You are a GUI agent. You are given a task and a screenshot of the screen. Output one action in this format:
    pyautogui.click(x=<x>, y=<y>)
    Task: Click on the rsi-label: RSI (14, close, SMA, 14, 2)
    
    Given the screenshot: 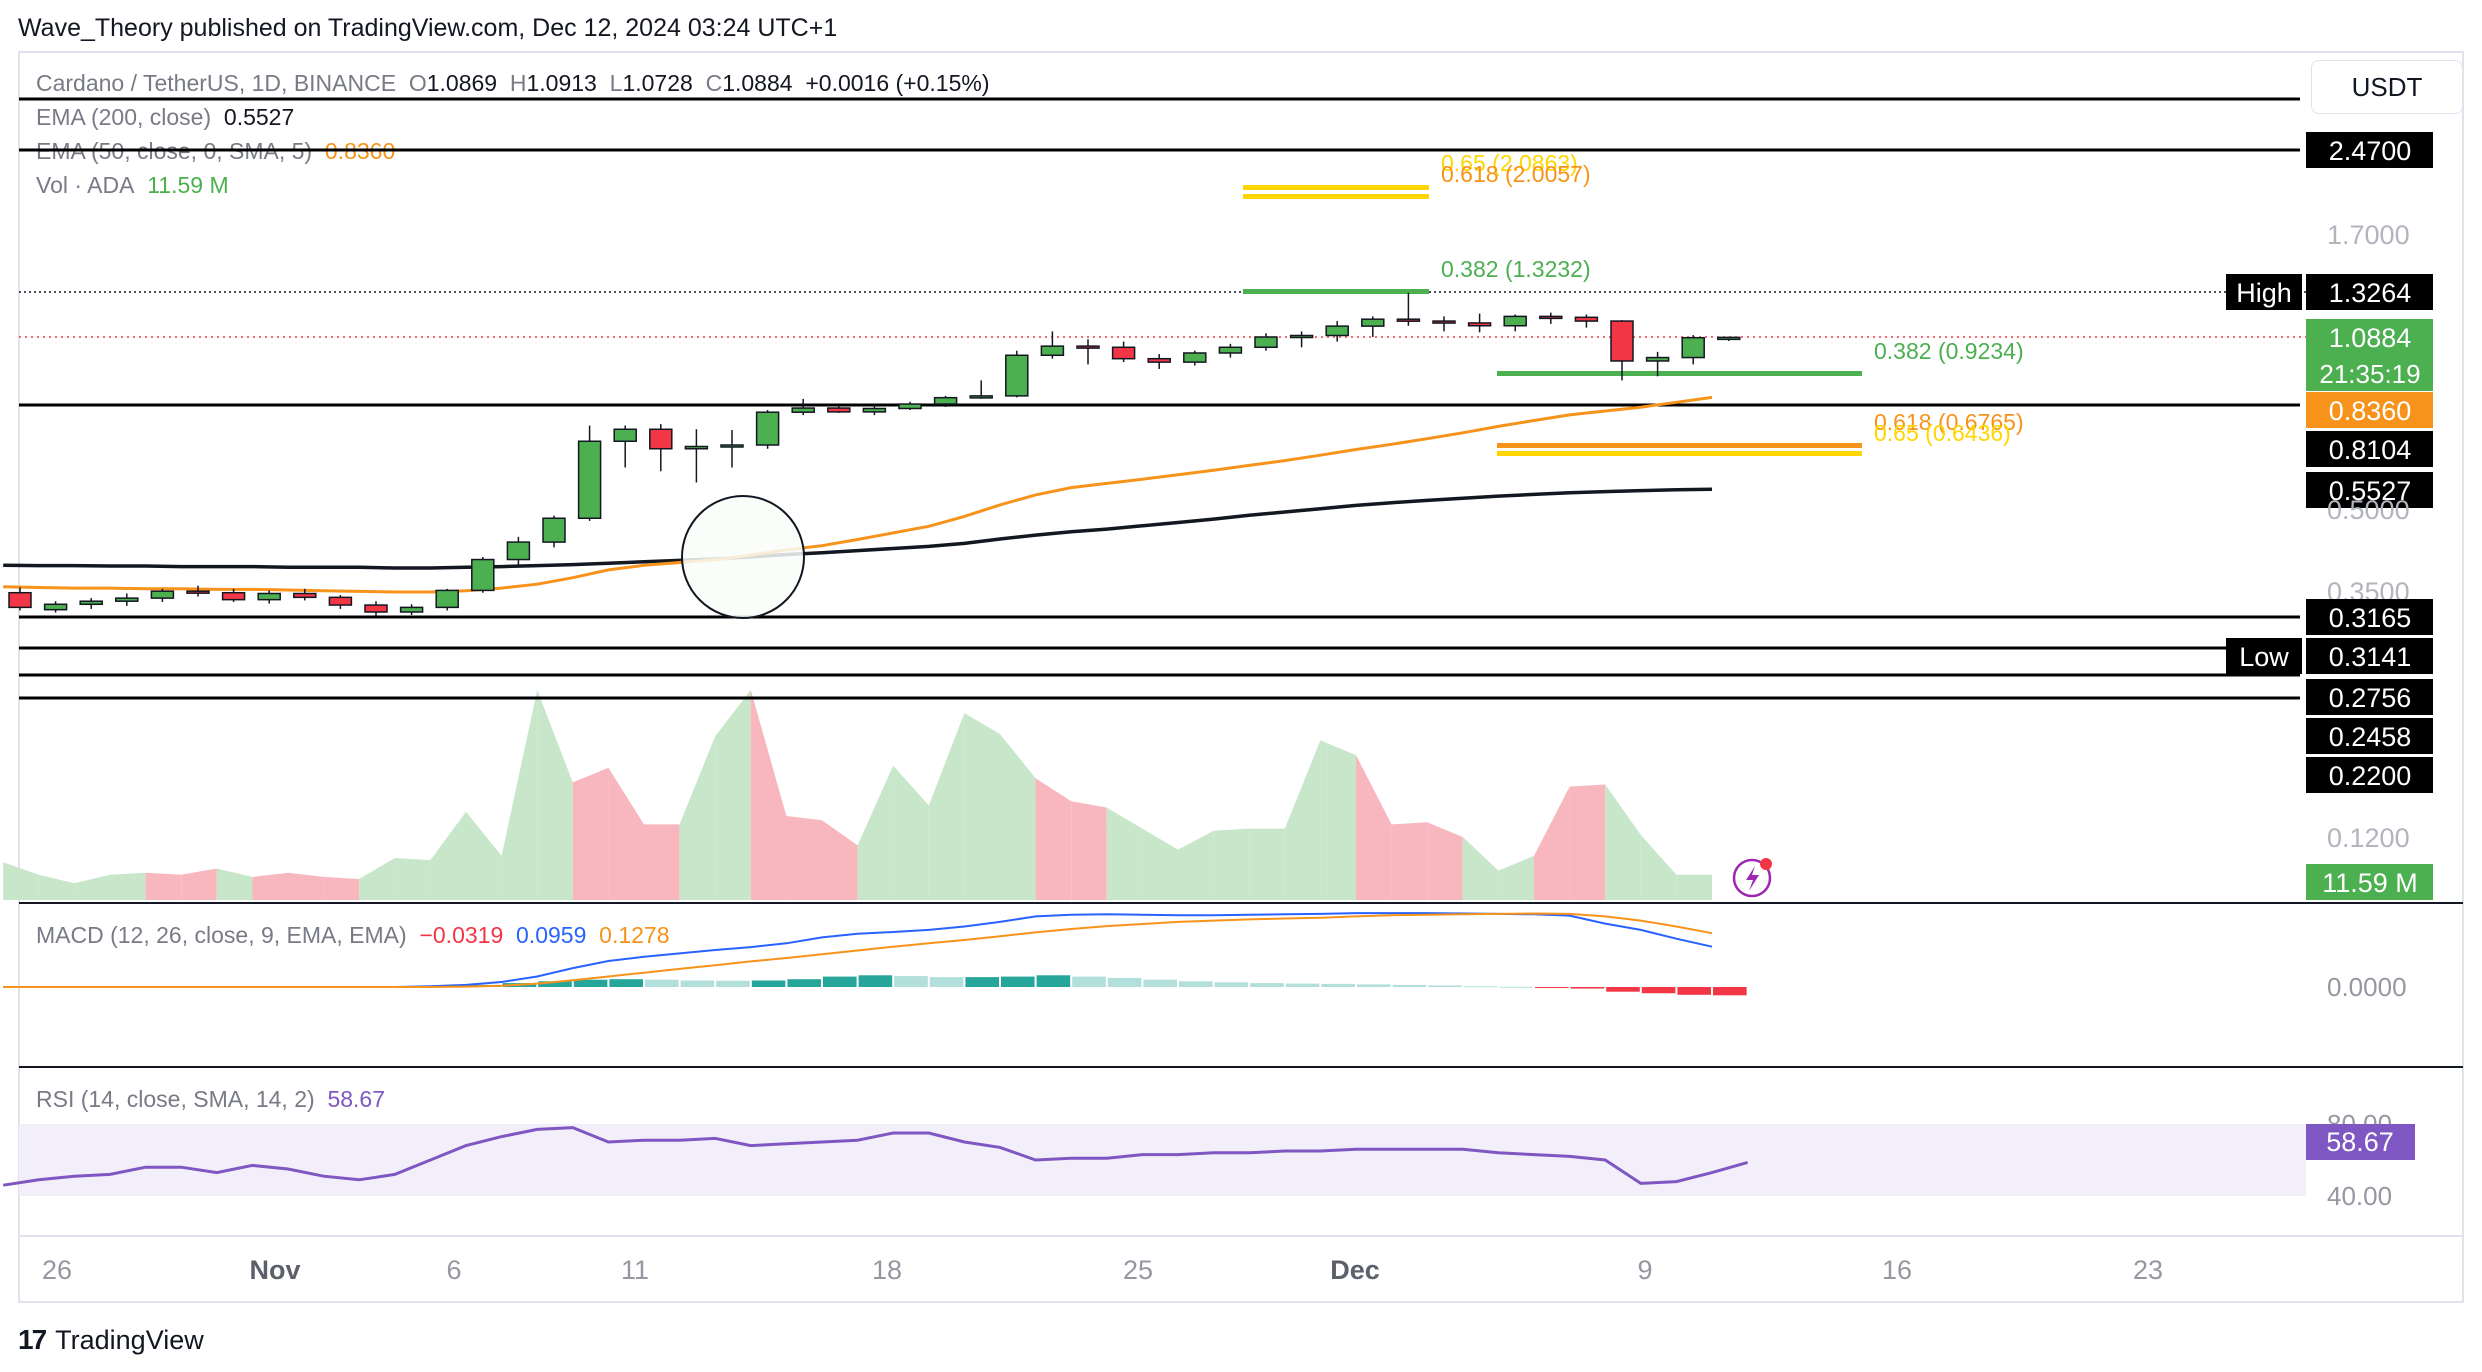 What is the action you would take?
    pyautogui.click(x=175, y=1099)
    